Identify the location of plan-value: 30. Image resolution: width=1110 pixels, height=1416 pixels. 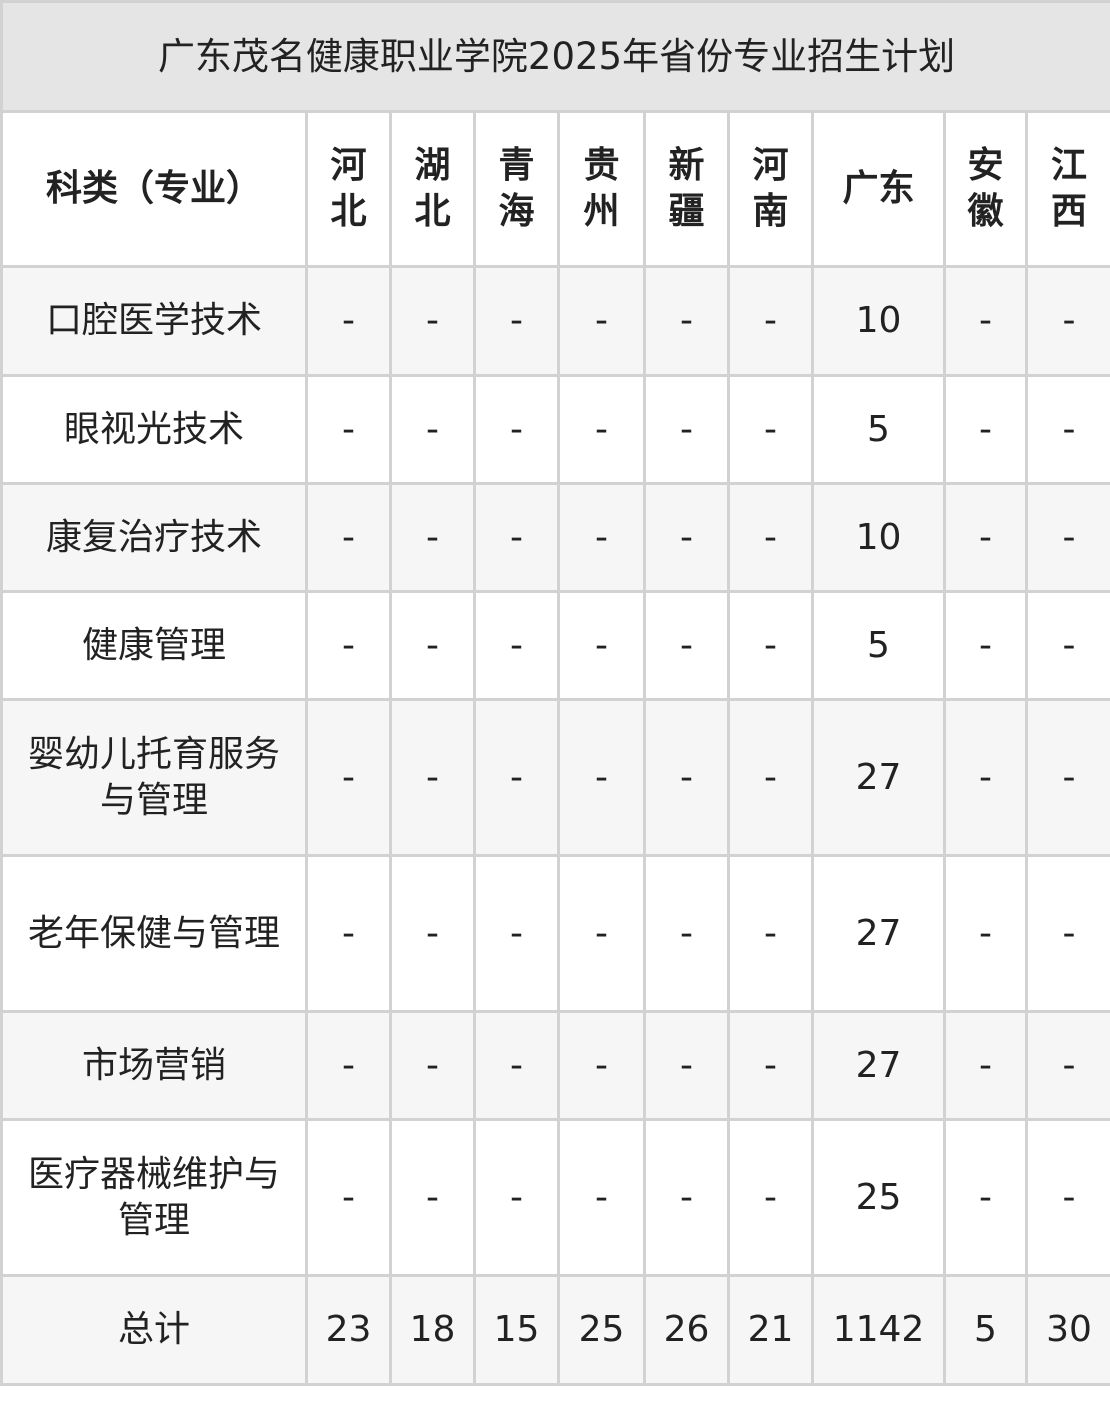
(1067, 1330).